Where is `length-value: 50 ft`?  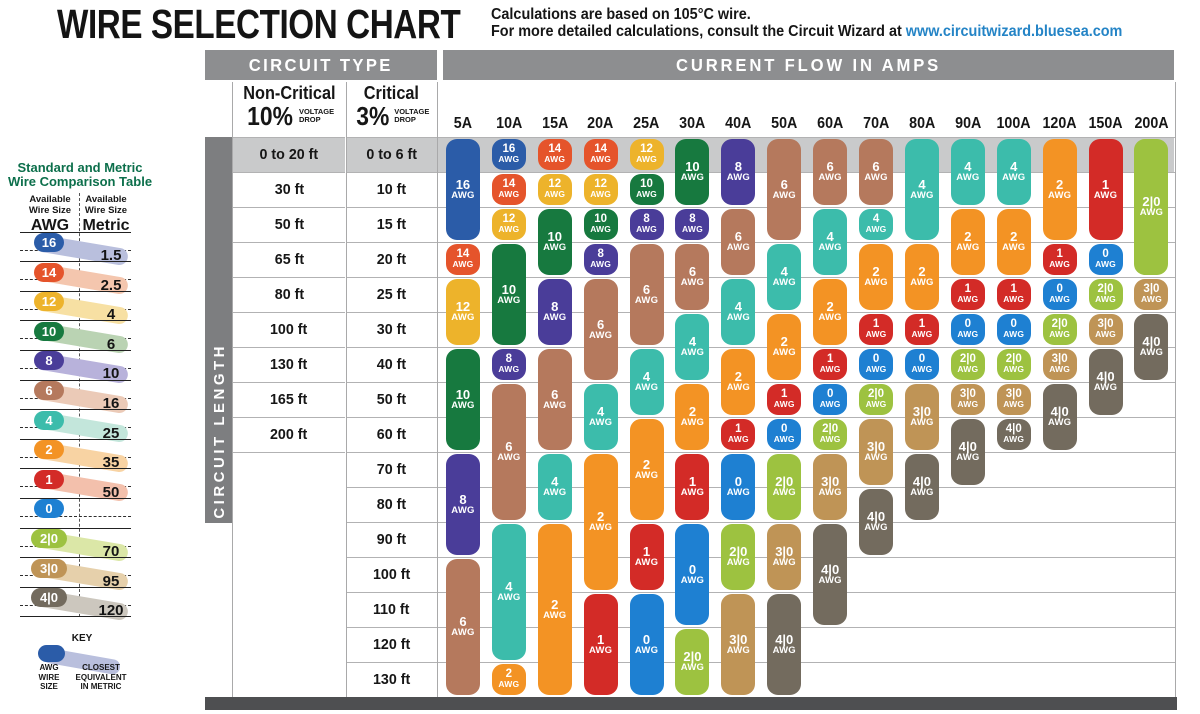 length-value: 50 ft is located at coordinates (391, 399).